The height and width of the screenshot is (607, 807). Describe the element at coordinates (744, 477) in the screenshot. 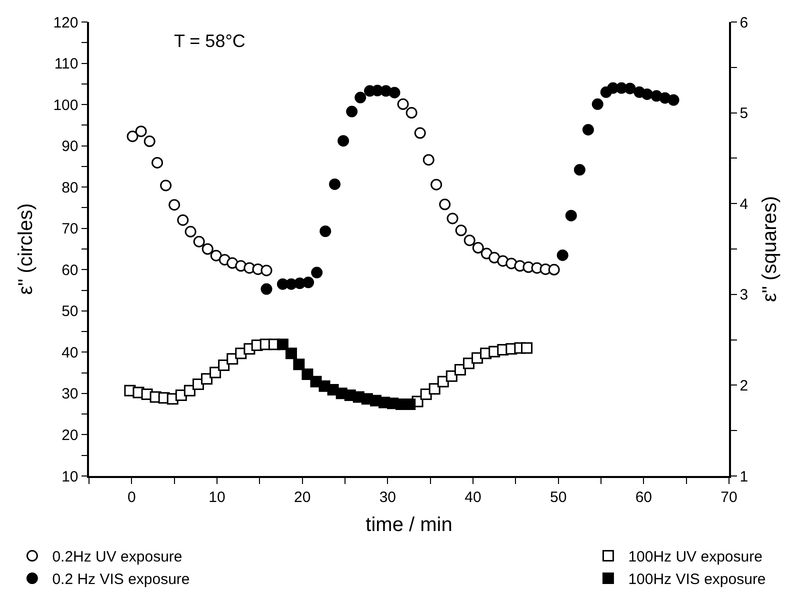

I see `y2-tick-label: 1` at that location.